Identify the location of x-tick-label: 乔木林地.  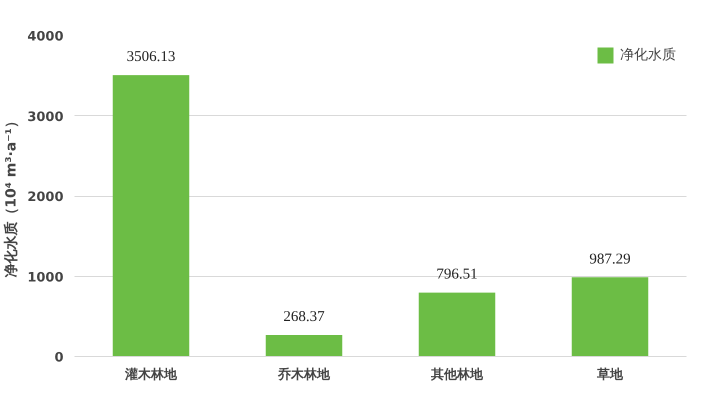
(304, 374).